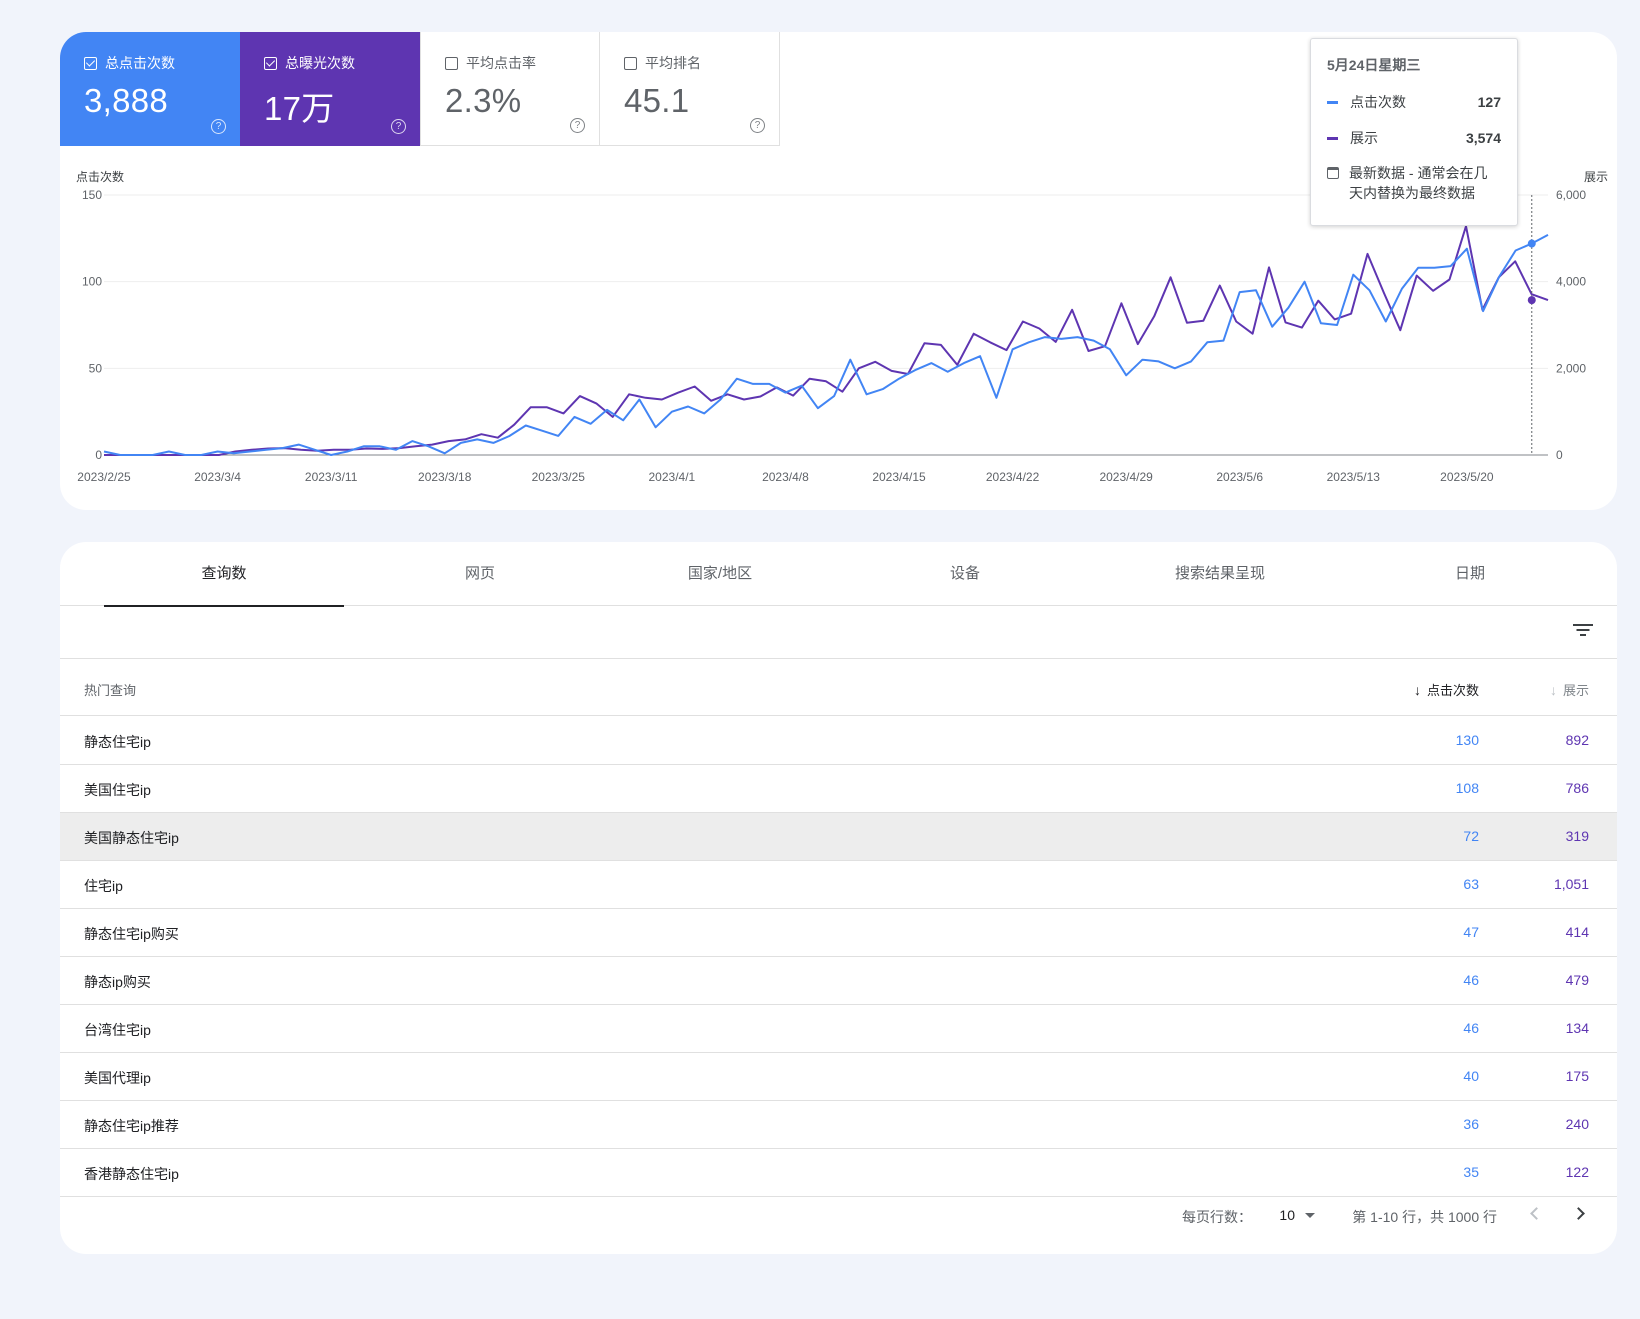 The height and width of the screenshot is (1319, 1640). Describe the element at coordinates (224, 574) in the screenshot. I see `tab-queries: 查询数` at that location.